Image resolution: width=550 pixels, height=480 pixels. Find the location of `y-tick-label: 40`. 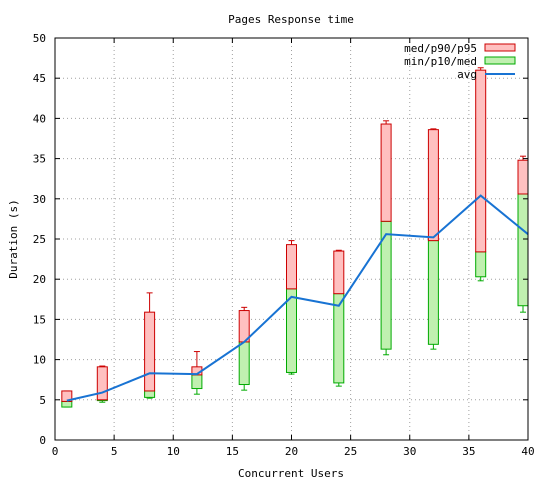

y-tick-label: 40 is located at coordinates (39, 118).